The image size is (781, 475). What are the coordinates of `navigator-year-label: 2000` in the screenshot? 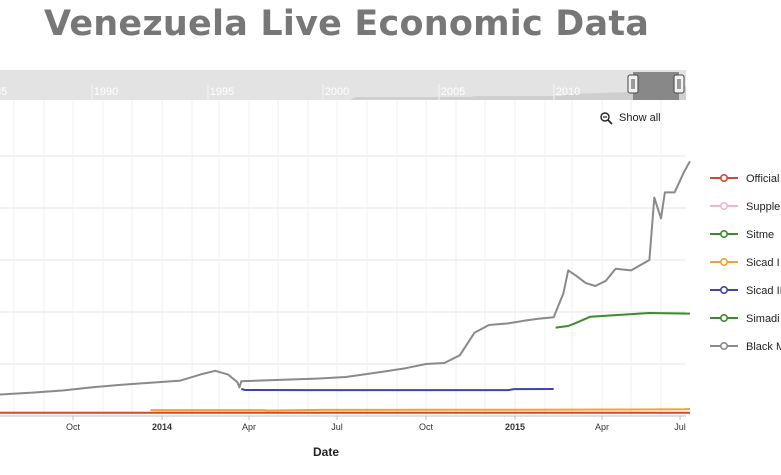 It's located at (337, 92).